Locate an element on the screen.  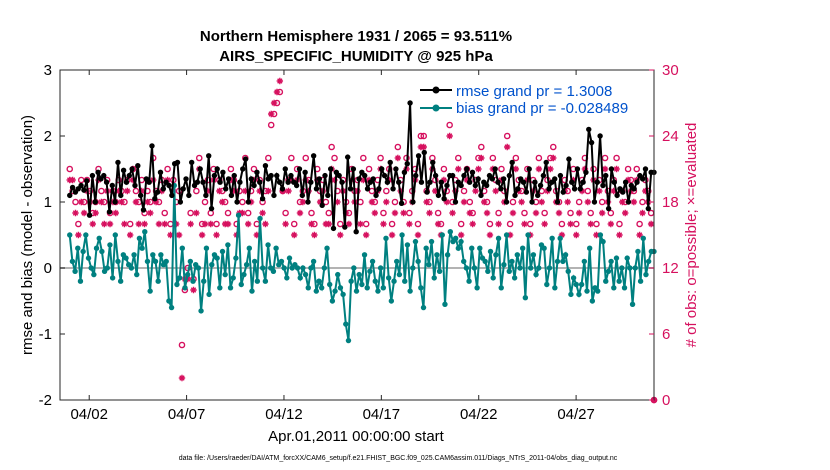
x-tick-label: 04/22 is located at coordinates (479, 414).